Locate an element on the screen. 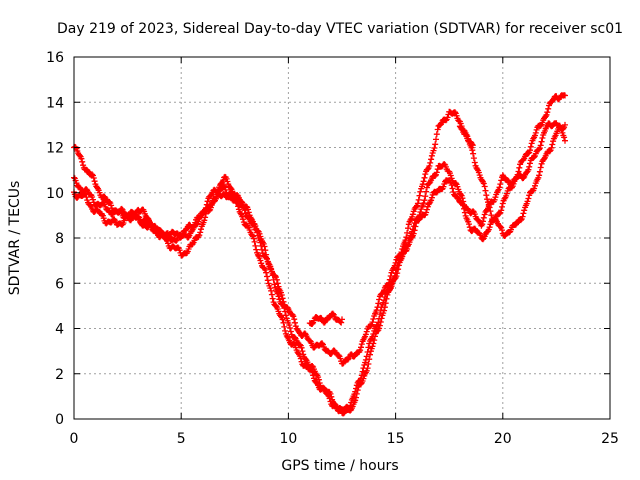 This screenshot has width=640, height=480. y-tick-label: 8 is located at coordinates (59, 239).